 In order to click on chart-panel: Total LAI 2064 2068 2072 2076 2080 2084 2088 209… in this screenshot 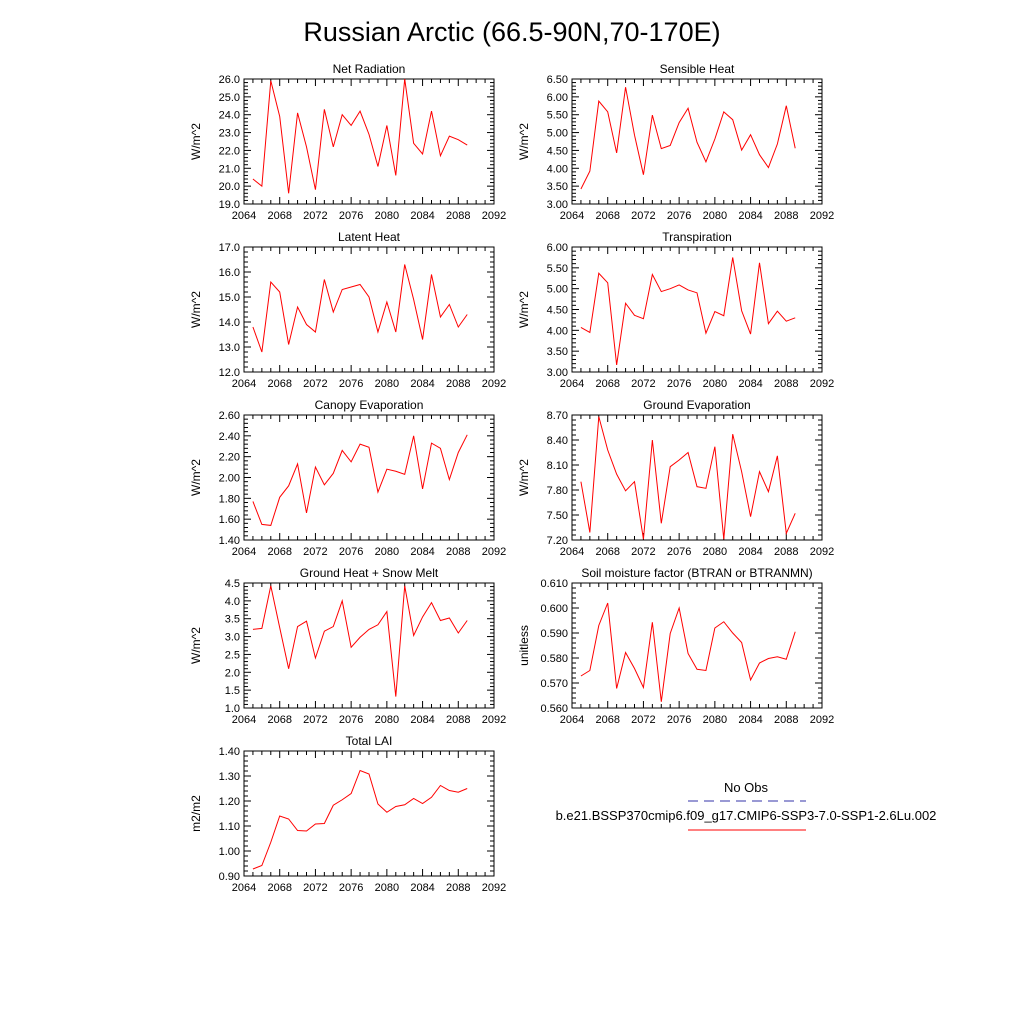, I will do `click(347, 814)`.